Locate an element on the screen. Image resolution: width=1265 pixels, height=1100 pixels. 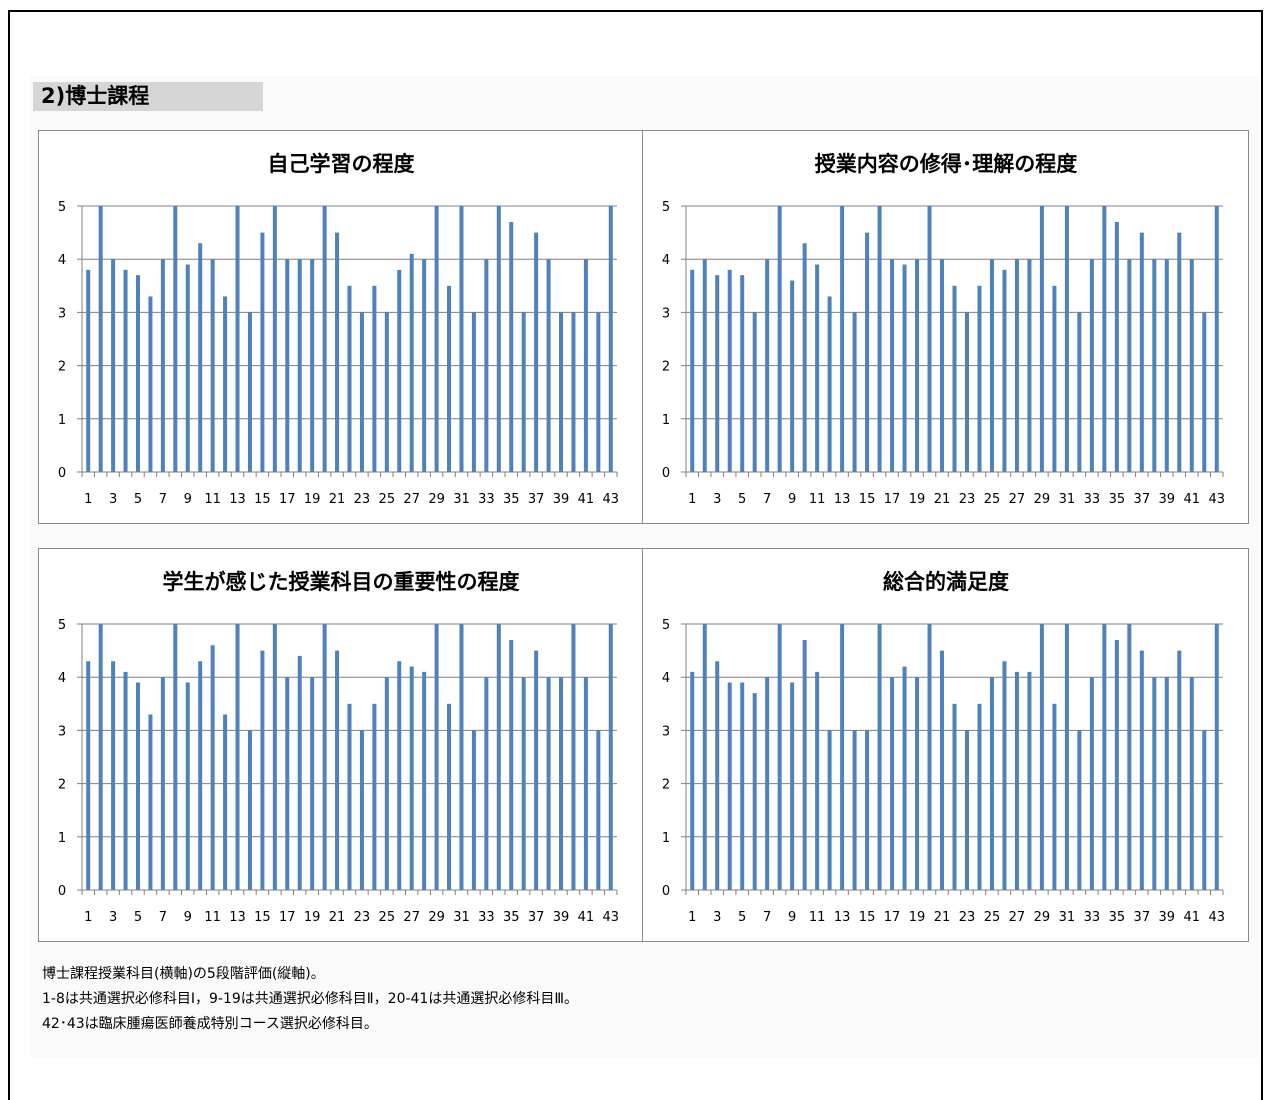
y-tick-label: 2 is located at coordinates (666, 785).